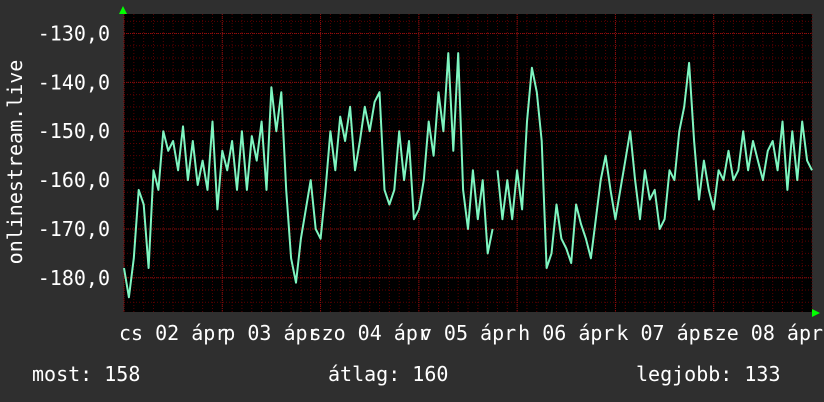  I want to click on x-tick-label: sze 08 ápr, so click(763, 333).